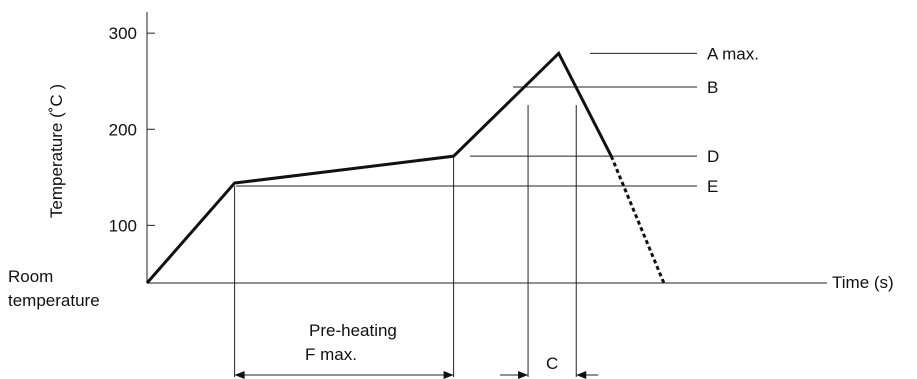 This screenshot has width=917, height=379. Describe the element at coordinates (123, 129) in the screenshot. I see `y-tick-label-200: 200` at that location.